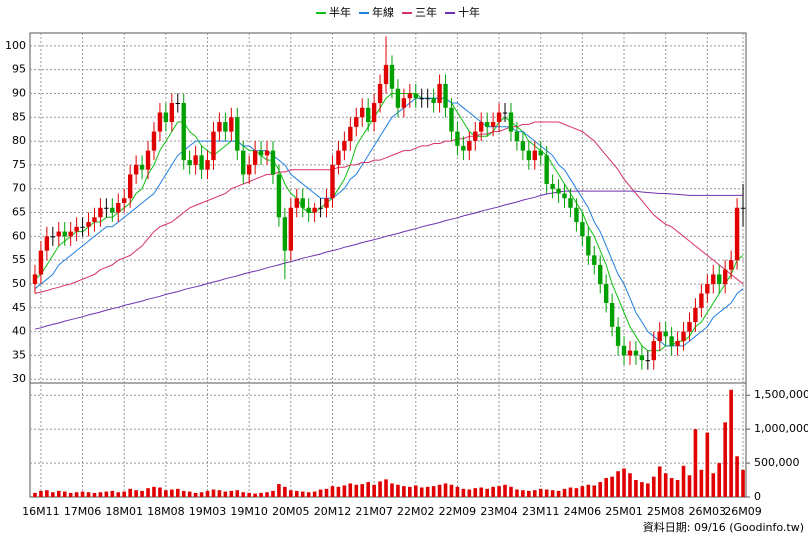 This screenshot has width=808, height=540. What do you see at coordinates (743, 511) in the screenshot?
I see `x-tick-label: 26M09` at bounding box center [743, 511].